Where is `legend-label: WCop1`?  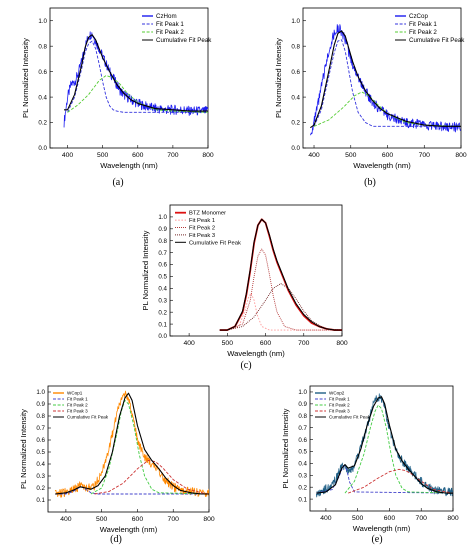 legend-label: WCop1 is located at coordinates (75, 393).